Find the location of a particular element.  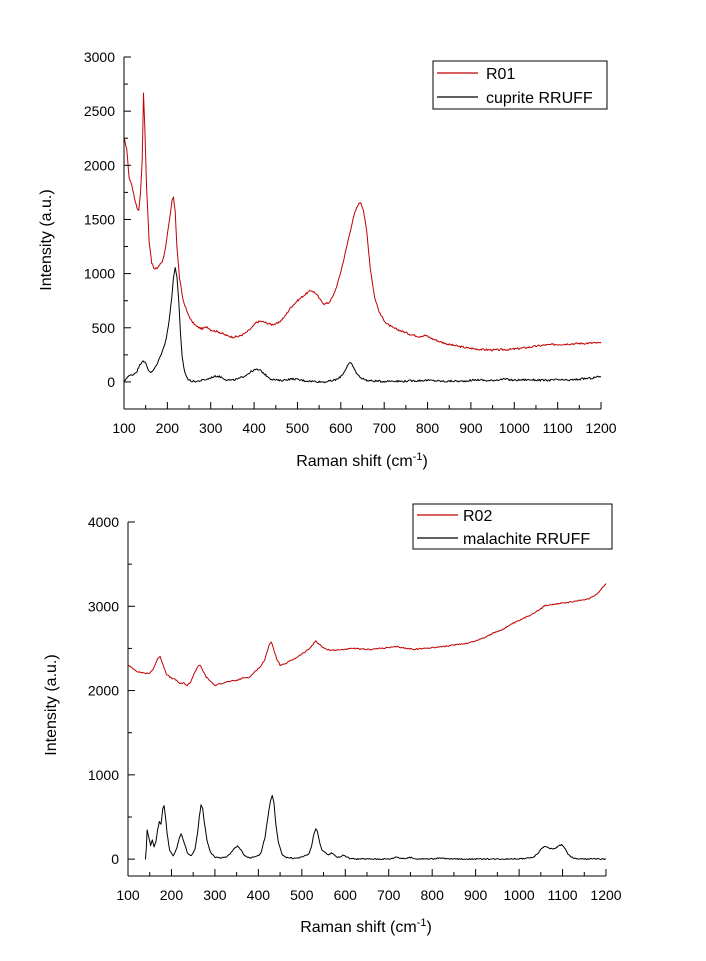

chart2-x-tick-label: 800 is located at coordinates (433, 895).